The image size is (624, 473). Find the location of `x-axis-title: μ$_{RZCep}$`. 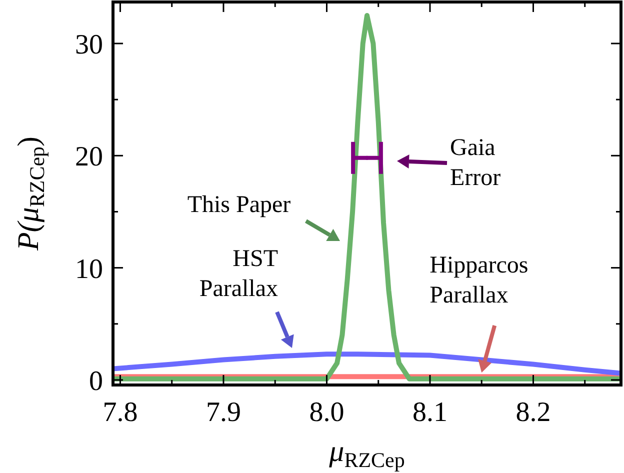

x-axis-title: μ$_{RZCep}$ is located at coordinates (366, 453).